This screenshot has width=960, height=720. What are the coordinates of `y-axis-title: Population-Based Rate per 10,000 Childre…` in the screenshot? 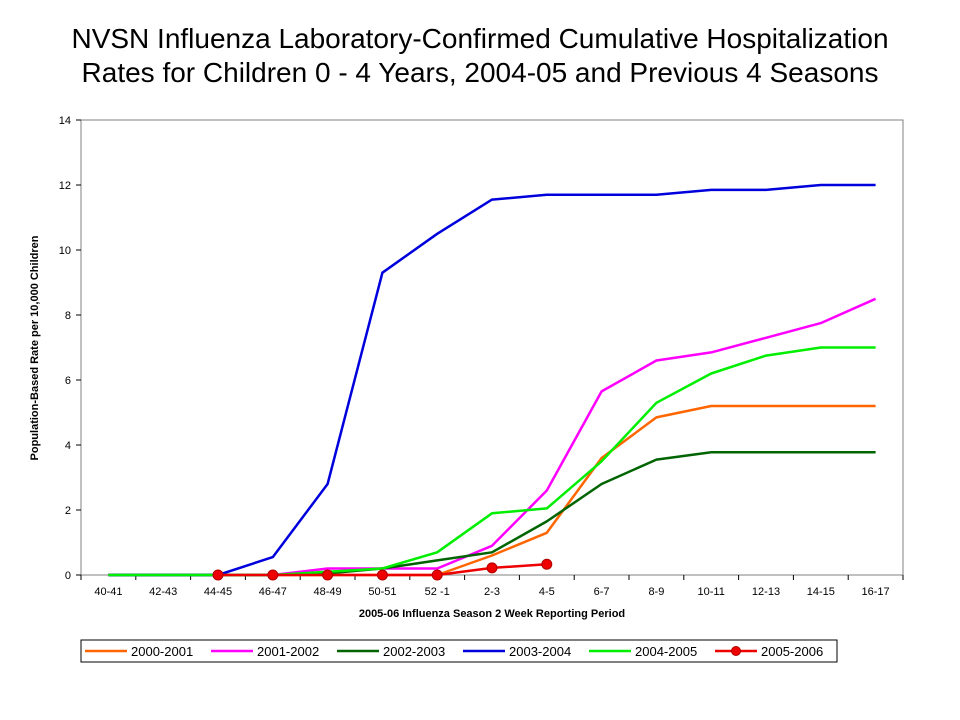 It's located at (35, 347).